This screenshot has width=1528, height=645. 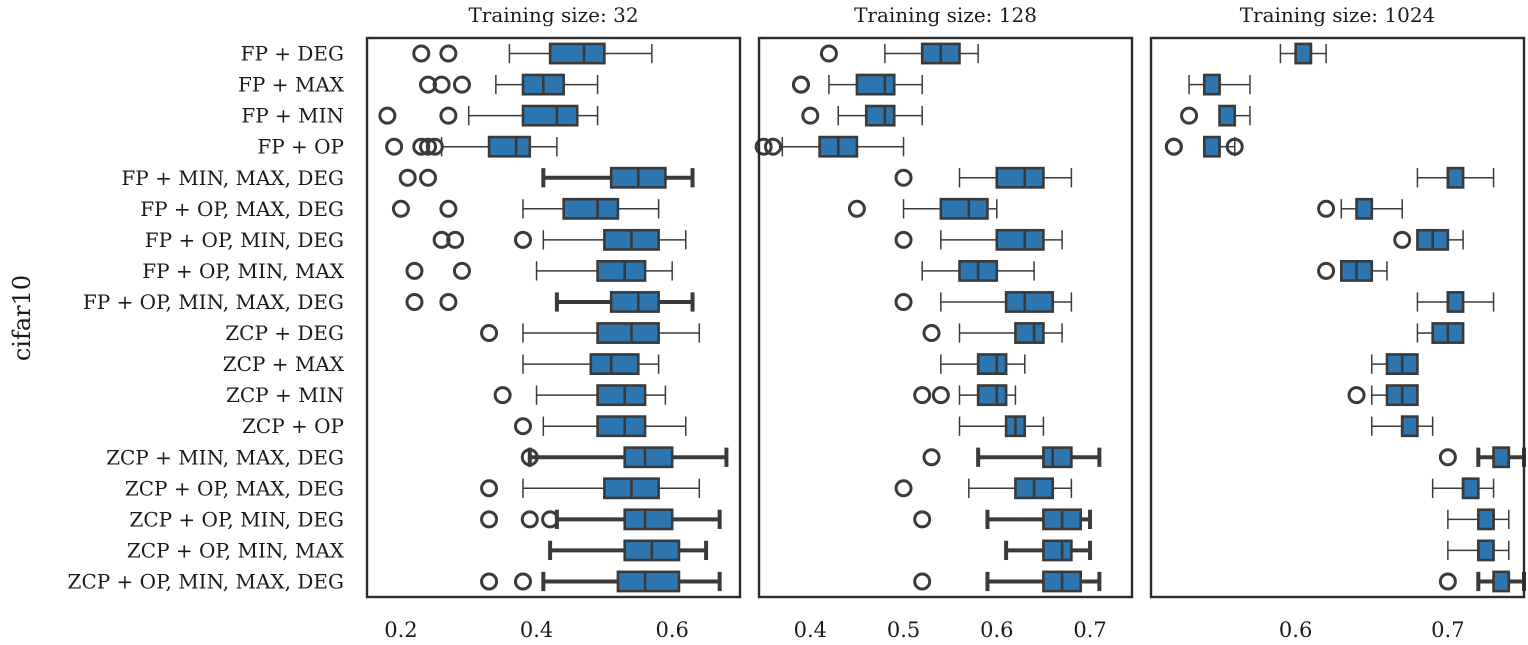 I want to click on category-label: ZCP + OP, MIN, MAX, DEG, so click(x=206, y=581).